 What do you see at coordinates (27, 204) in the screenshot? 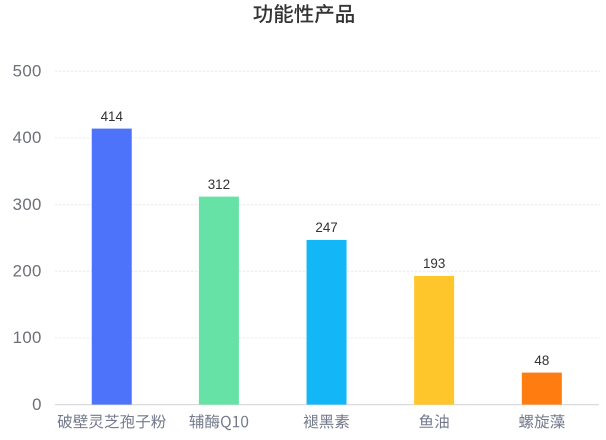
I see `svg-text: 300` at bounding box center [27, 204].